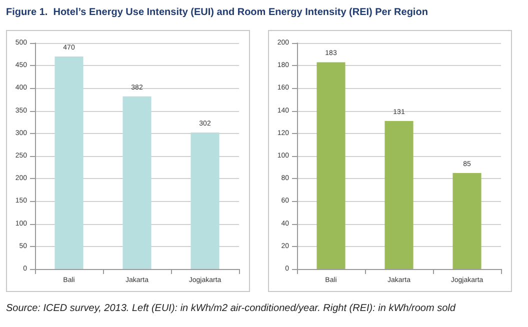 This screenshot has width=528, height=327. What do you see at coordinates (217, 12) in the screenshot?
I see `chart-title: Figure 1. Hotel’s Energy Use Intensity (EUI) and Room Energy Intensity (REI) Per Region` at bounding box center [217, 12].